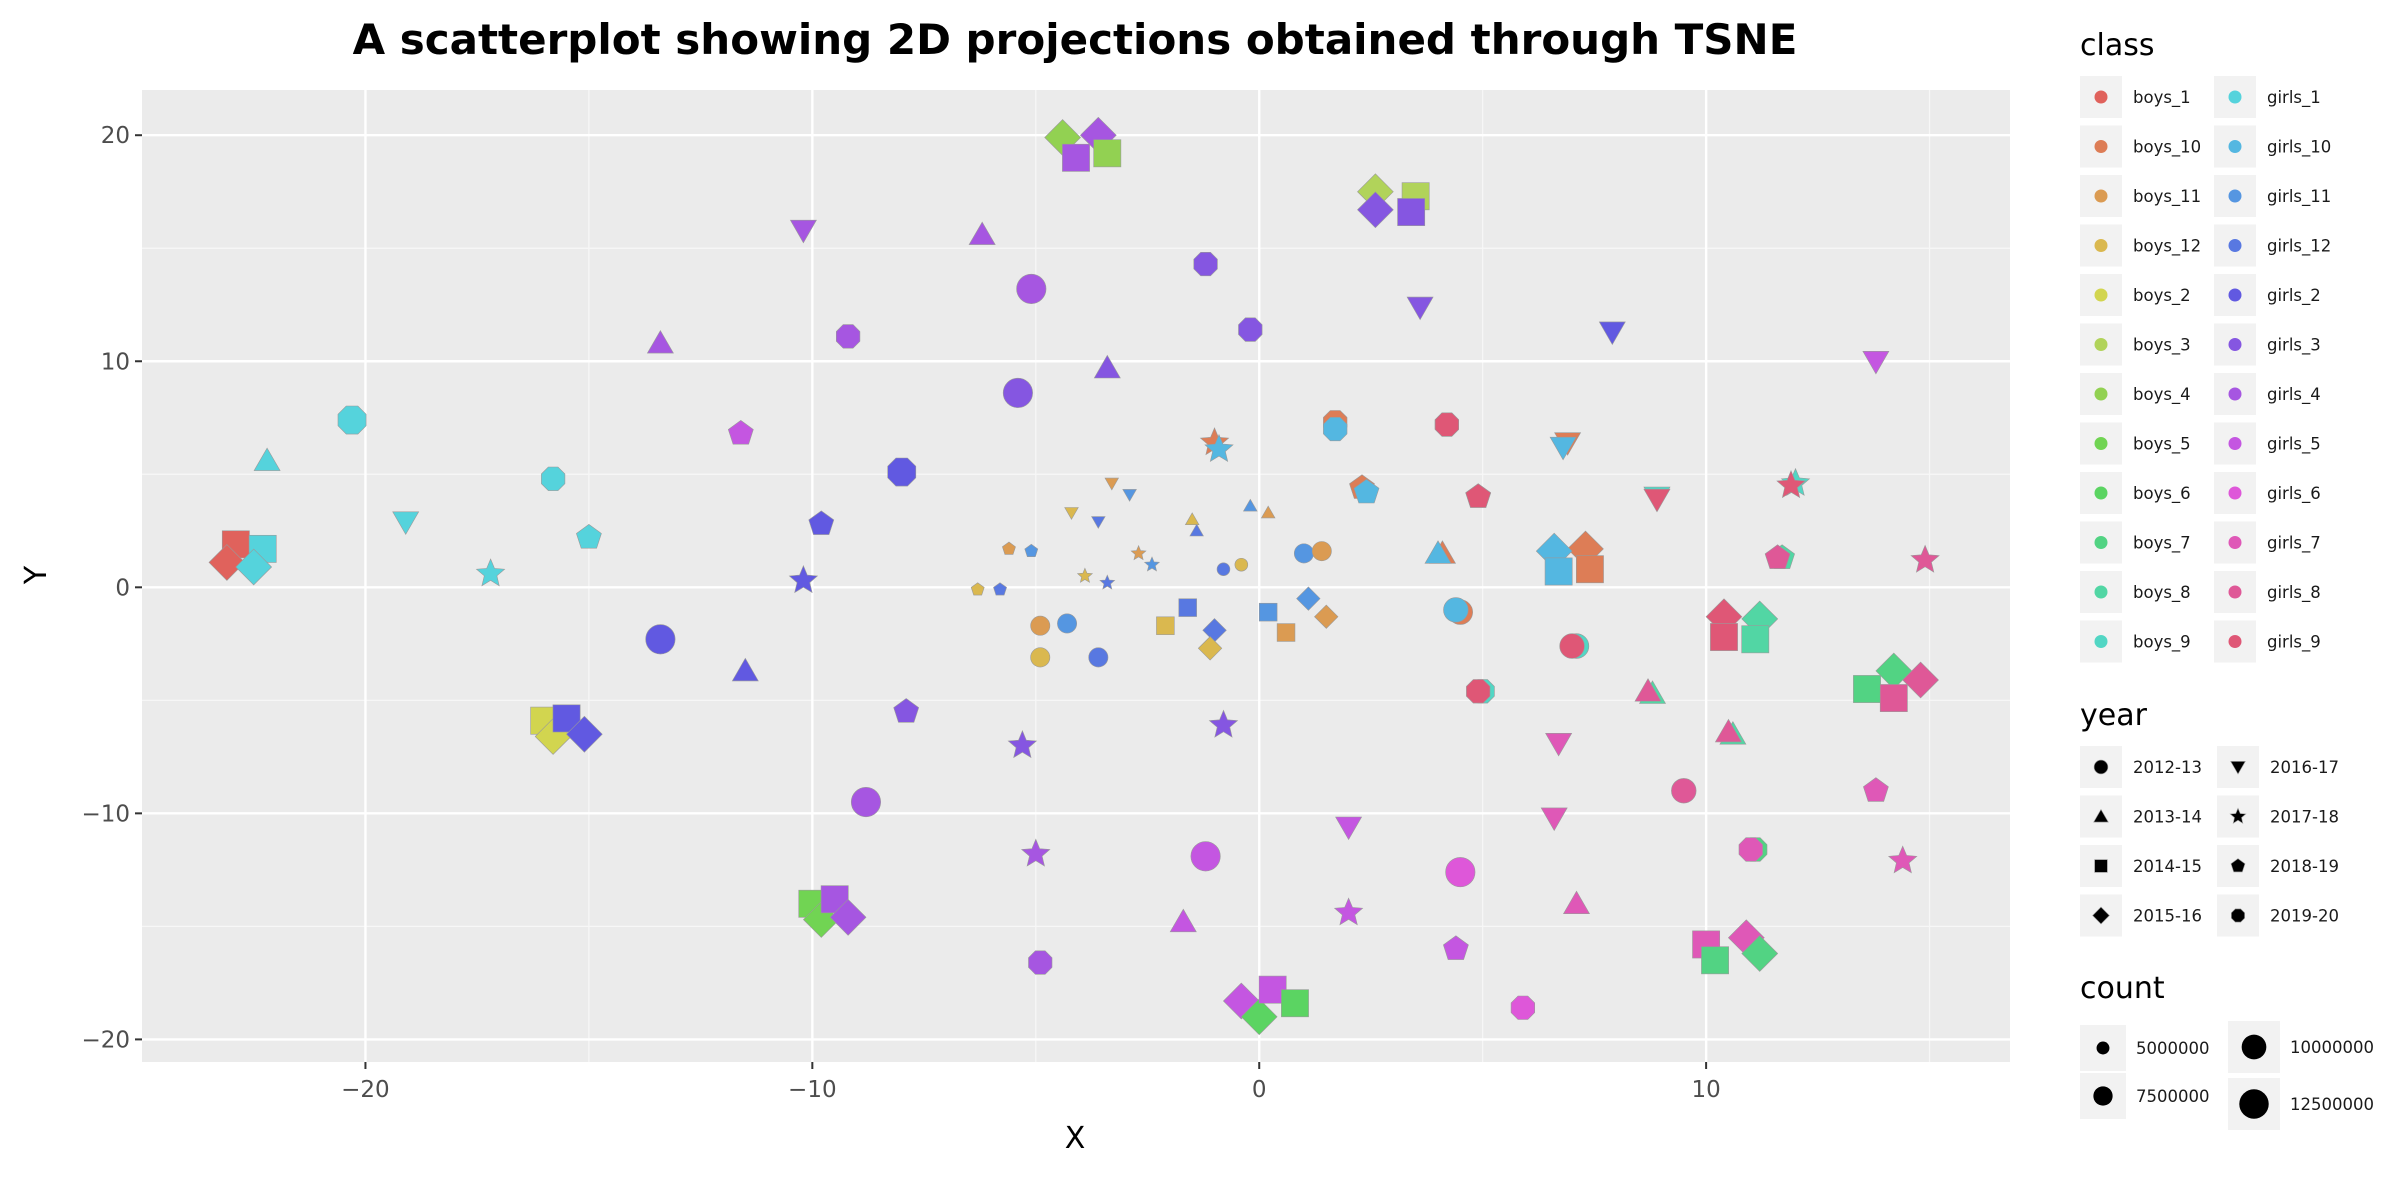 This screenshot has height=1200, width=2400. I want to click on year-legend-label: 2016-17, so click(2304, 767).